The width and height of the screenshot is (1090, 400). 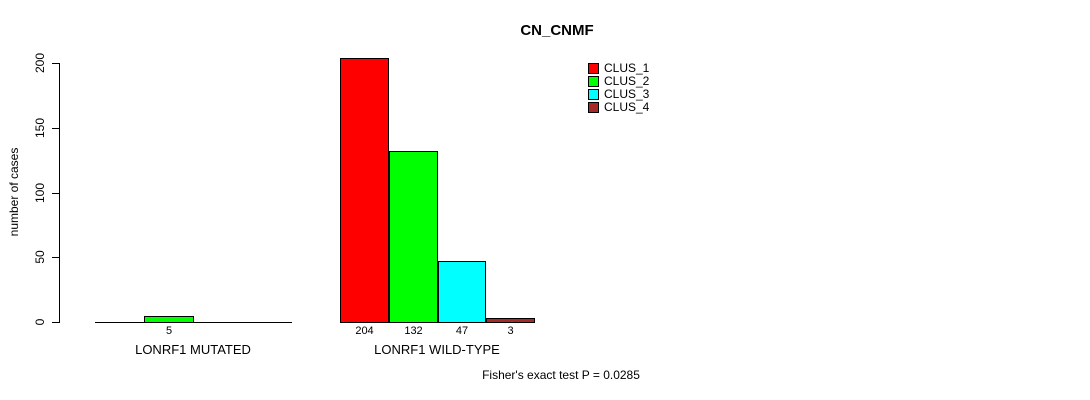 I want to click on y-tick-label: 100, so click(x=40, y=193).